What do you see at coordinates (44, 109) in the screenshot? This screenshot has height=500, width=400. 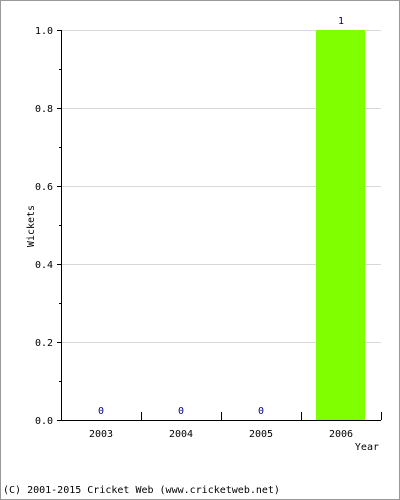 I see `y-tick-label: 0.8` at bounding box center [44, 109].